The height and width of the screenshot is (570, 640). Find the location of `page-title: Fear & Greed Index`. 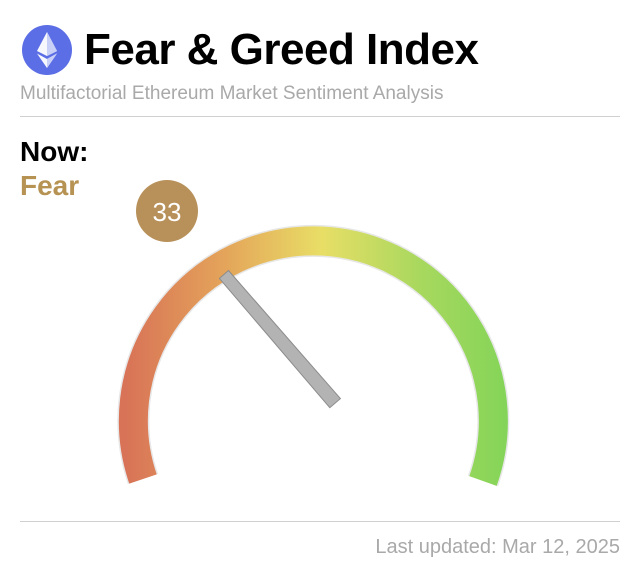

page-title: Fear & Greed Index is located at coordinates (281, 49).